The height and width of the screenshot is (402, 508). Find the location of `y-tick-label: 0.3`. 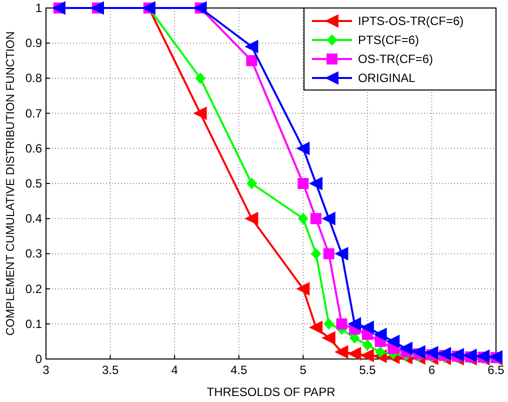

y-tick-label: 0.3 is located at coordinates (33, 253).